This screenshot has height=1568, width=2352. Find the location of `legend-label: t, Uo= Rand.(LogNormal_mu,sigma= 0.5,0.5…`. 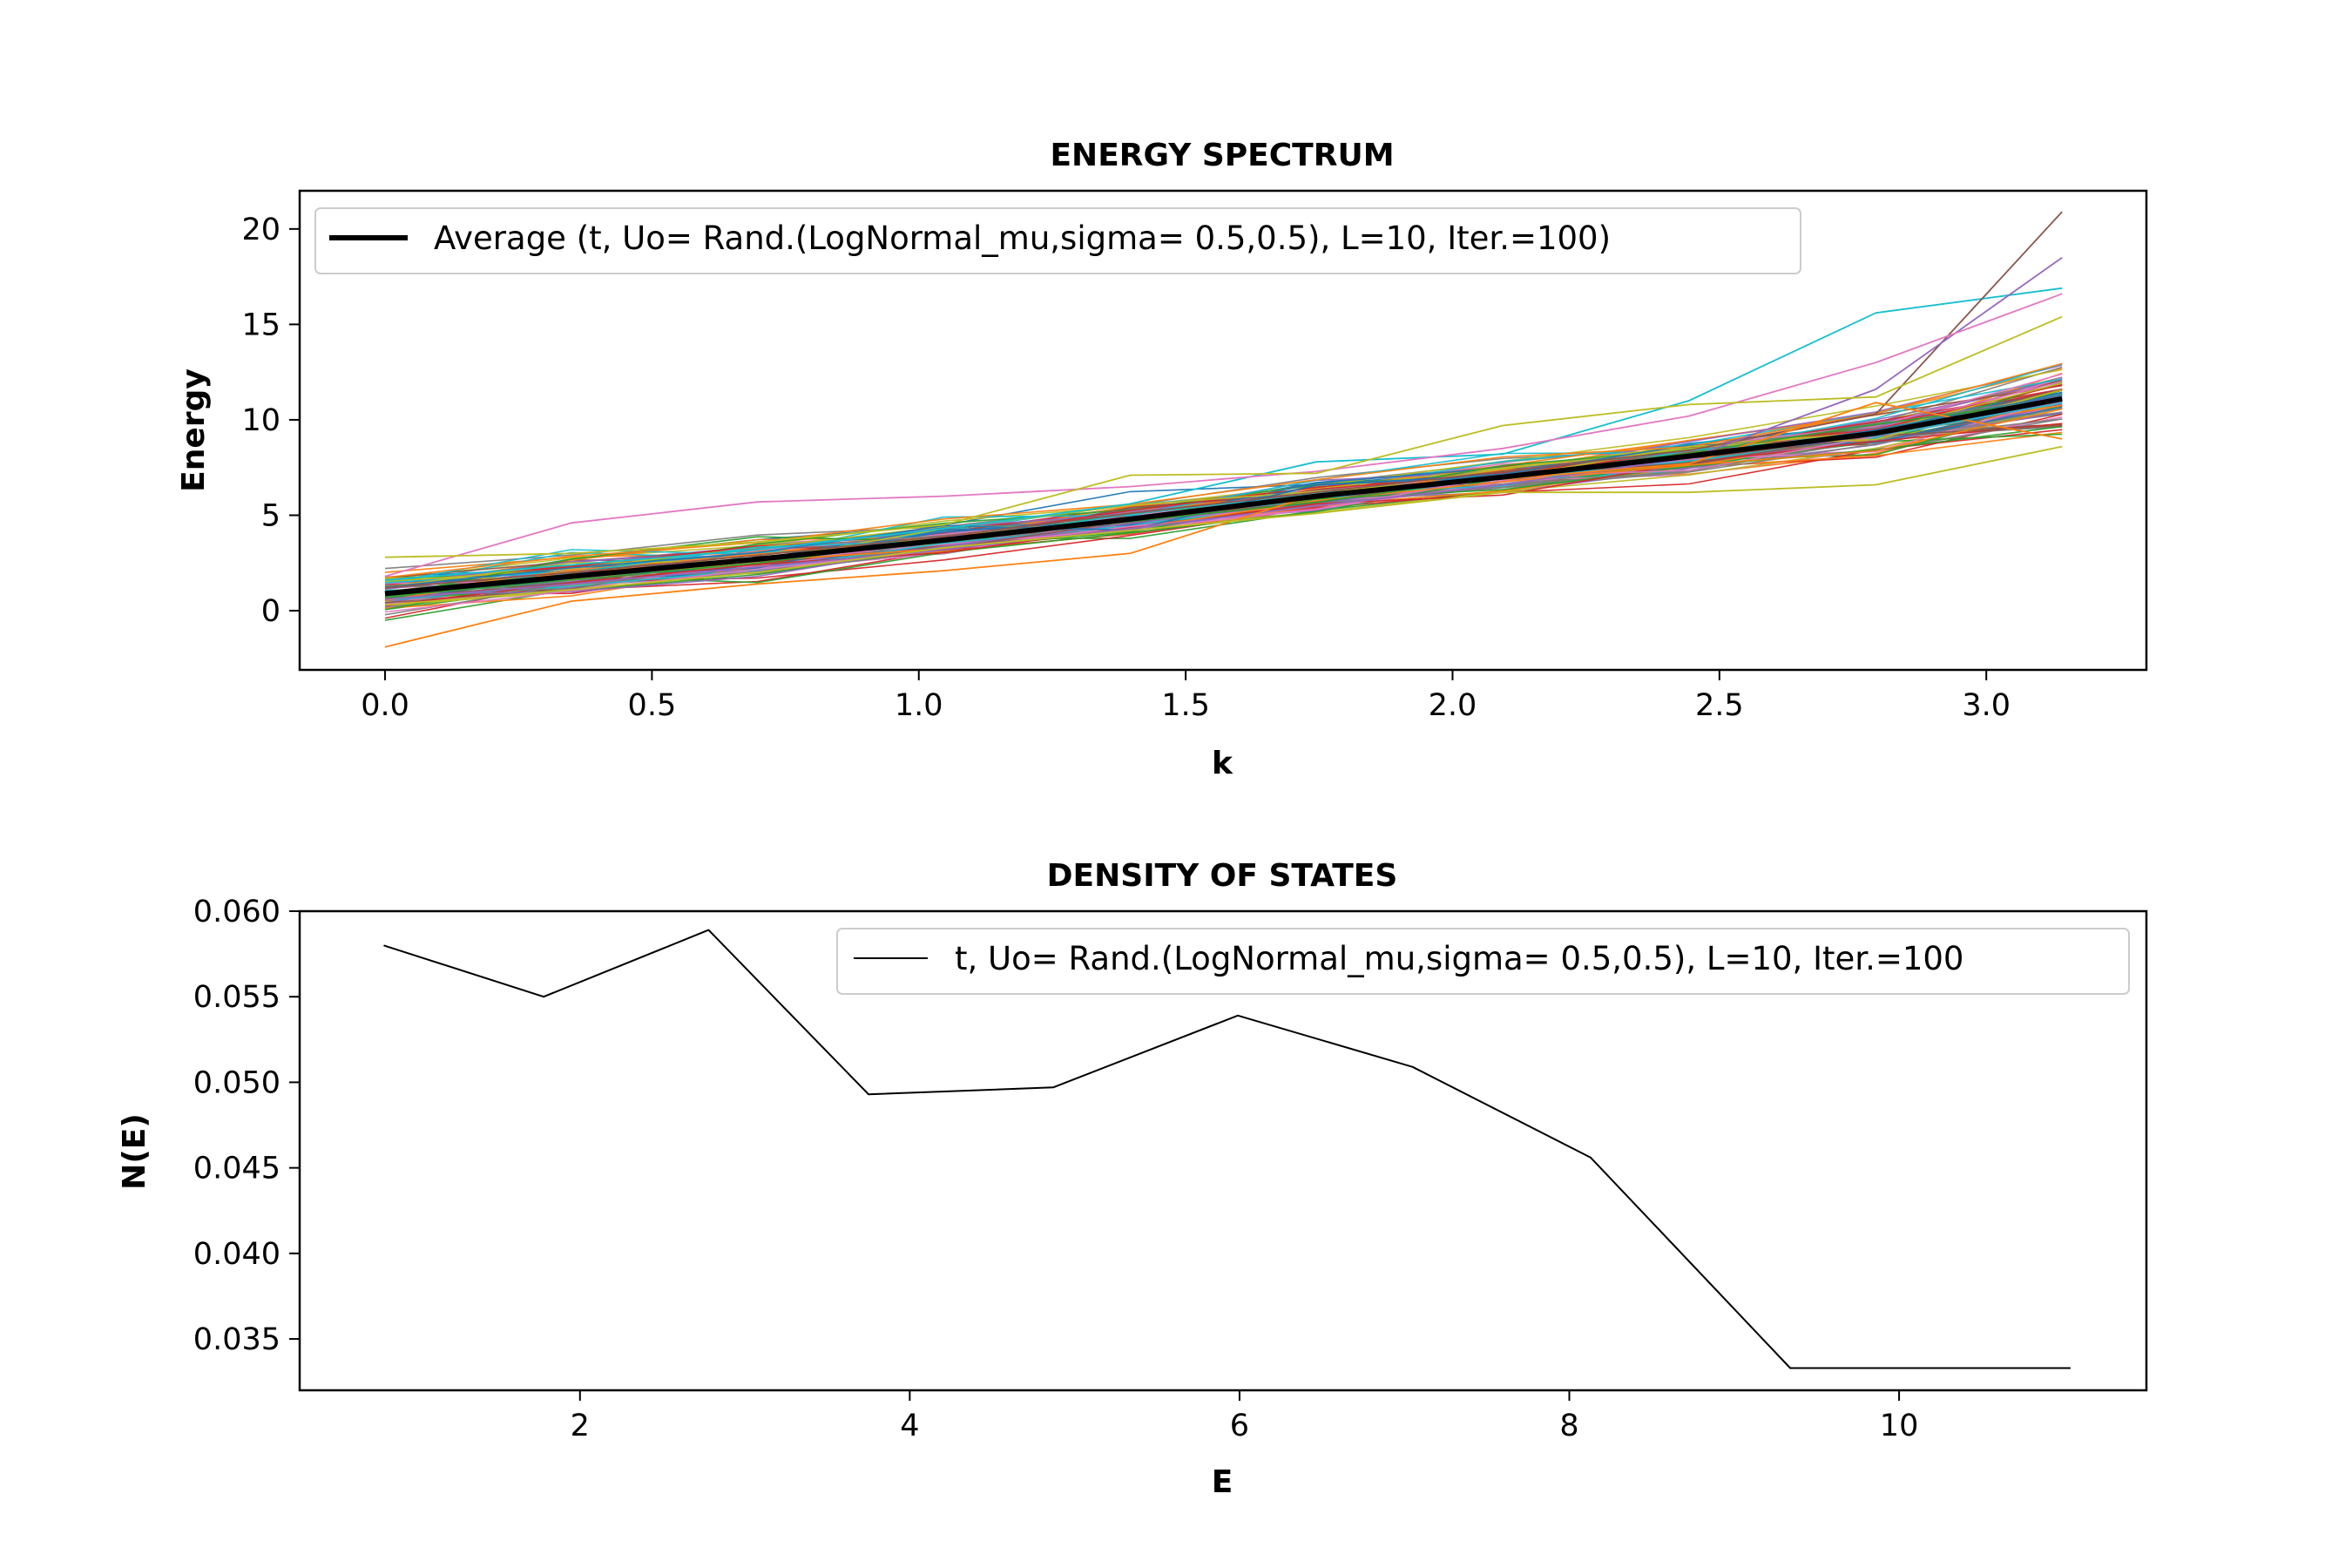

legend-label: t, Uo= Rand.(LogNormal_mu,sigma= 0.5,0.5… is located at coordinates (1459, 958).